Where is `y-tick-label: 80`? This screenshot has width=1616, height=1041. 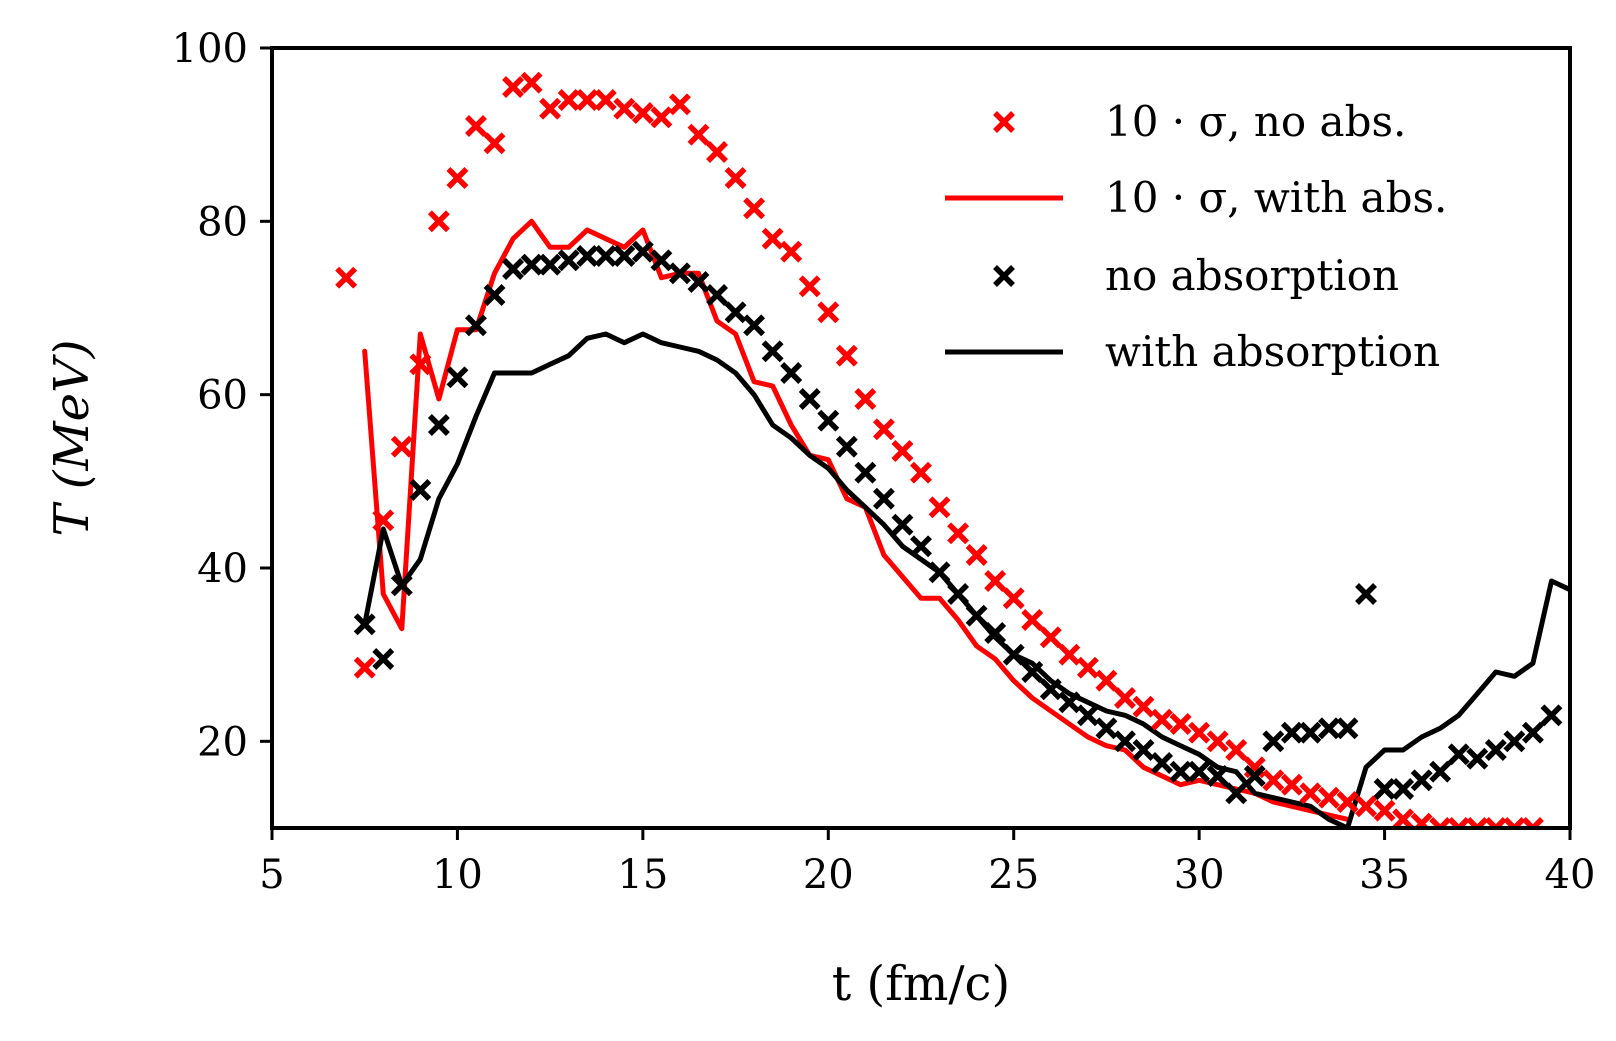
y-tick-label: 80 is located at coordinates (222, 222).